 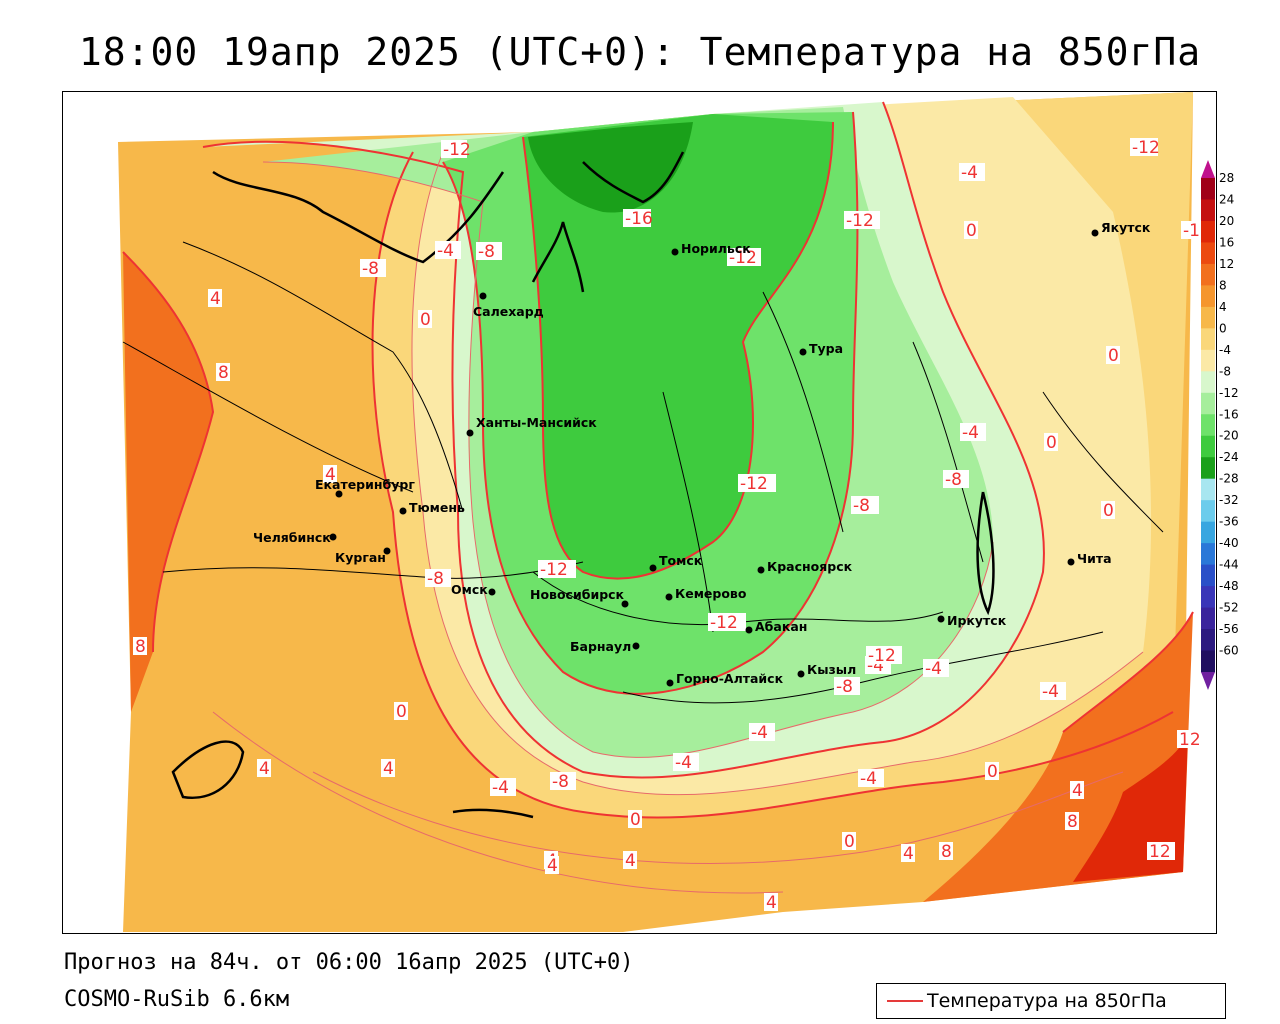 I want to click on city-label: Ханты-Мансийск, so click(x=536, y=422).